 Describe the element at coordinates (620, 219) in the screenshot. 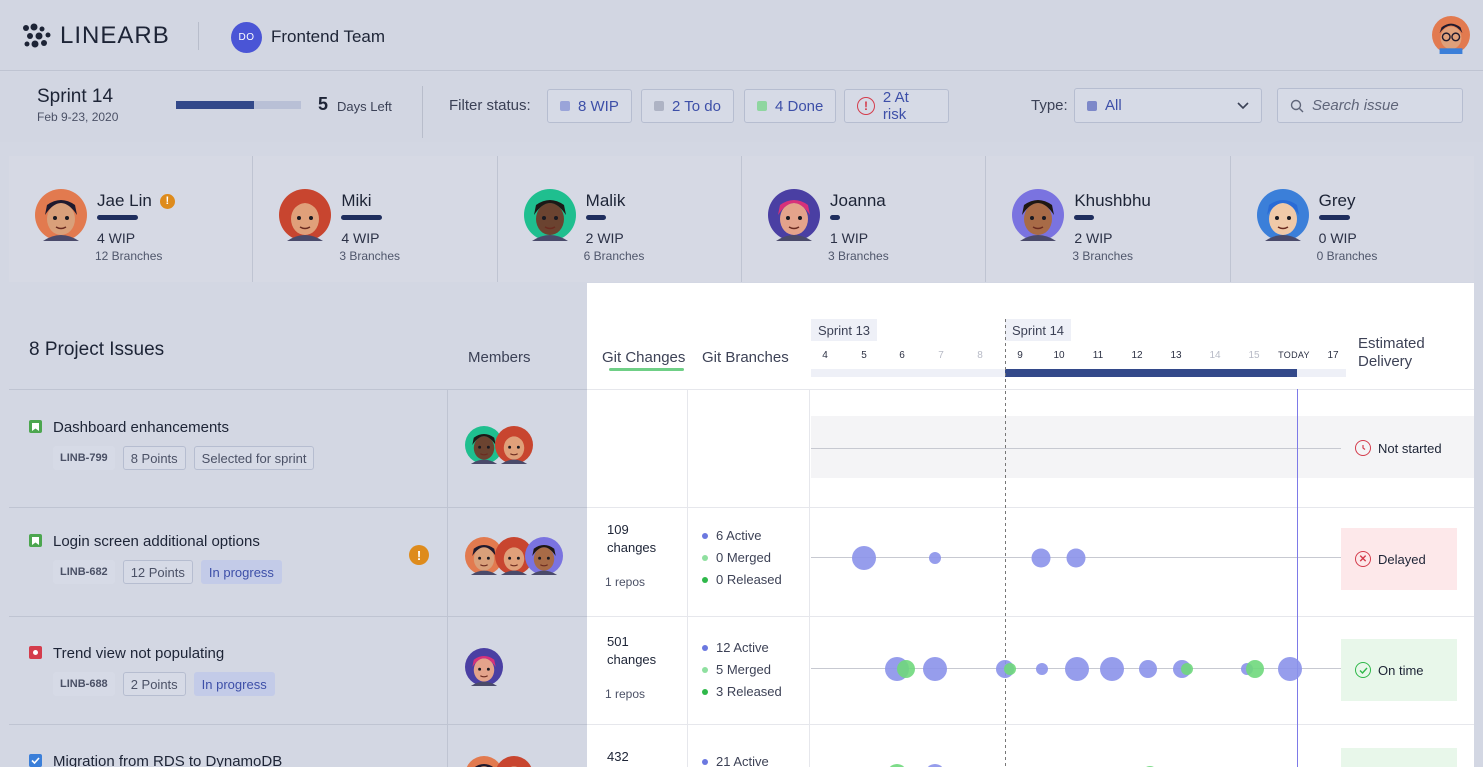

I see `member-card: Malik 2 WIP 6 Branches` at that location.